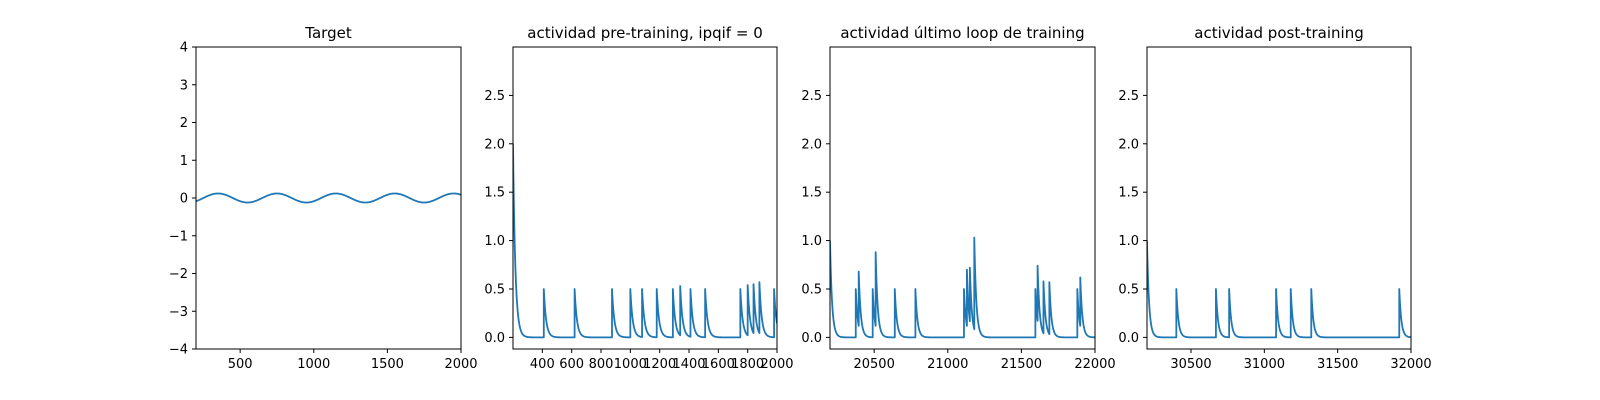 The height and width of the screenshot is (400, 1600). I want to click on y-tick-label: 4, so click(184, 48).